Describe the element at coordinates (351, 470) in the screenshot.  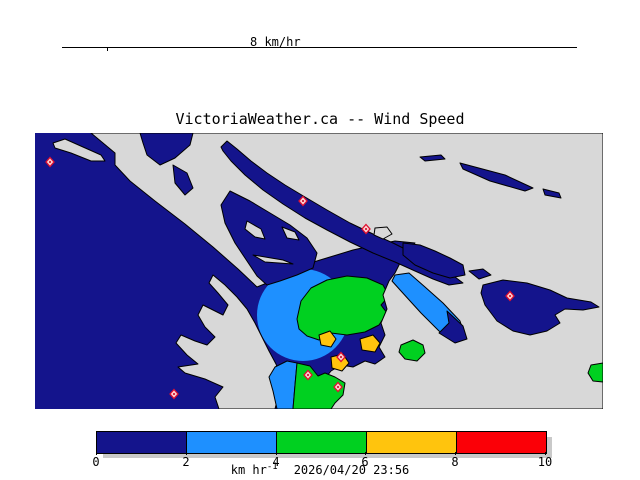
I see `timestamp: 2026/04/20 23:56` at that location.